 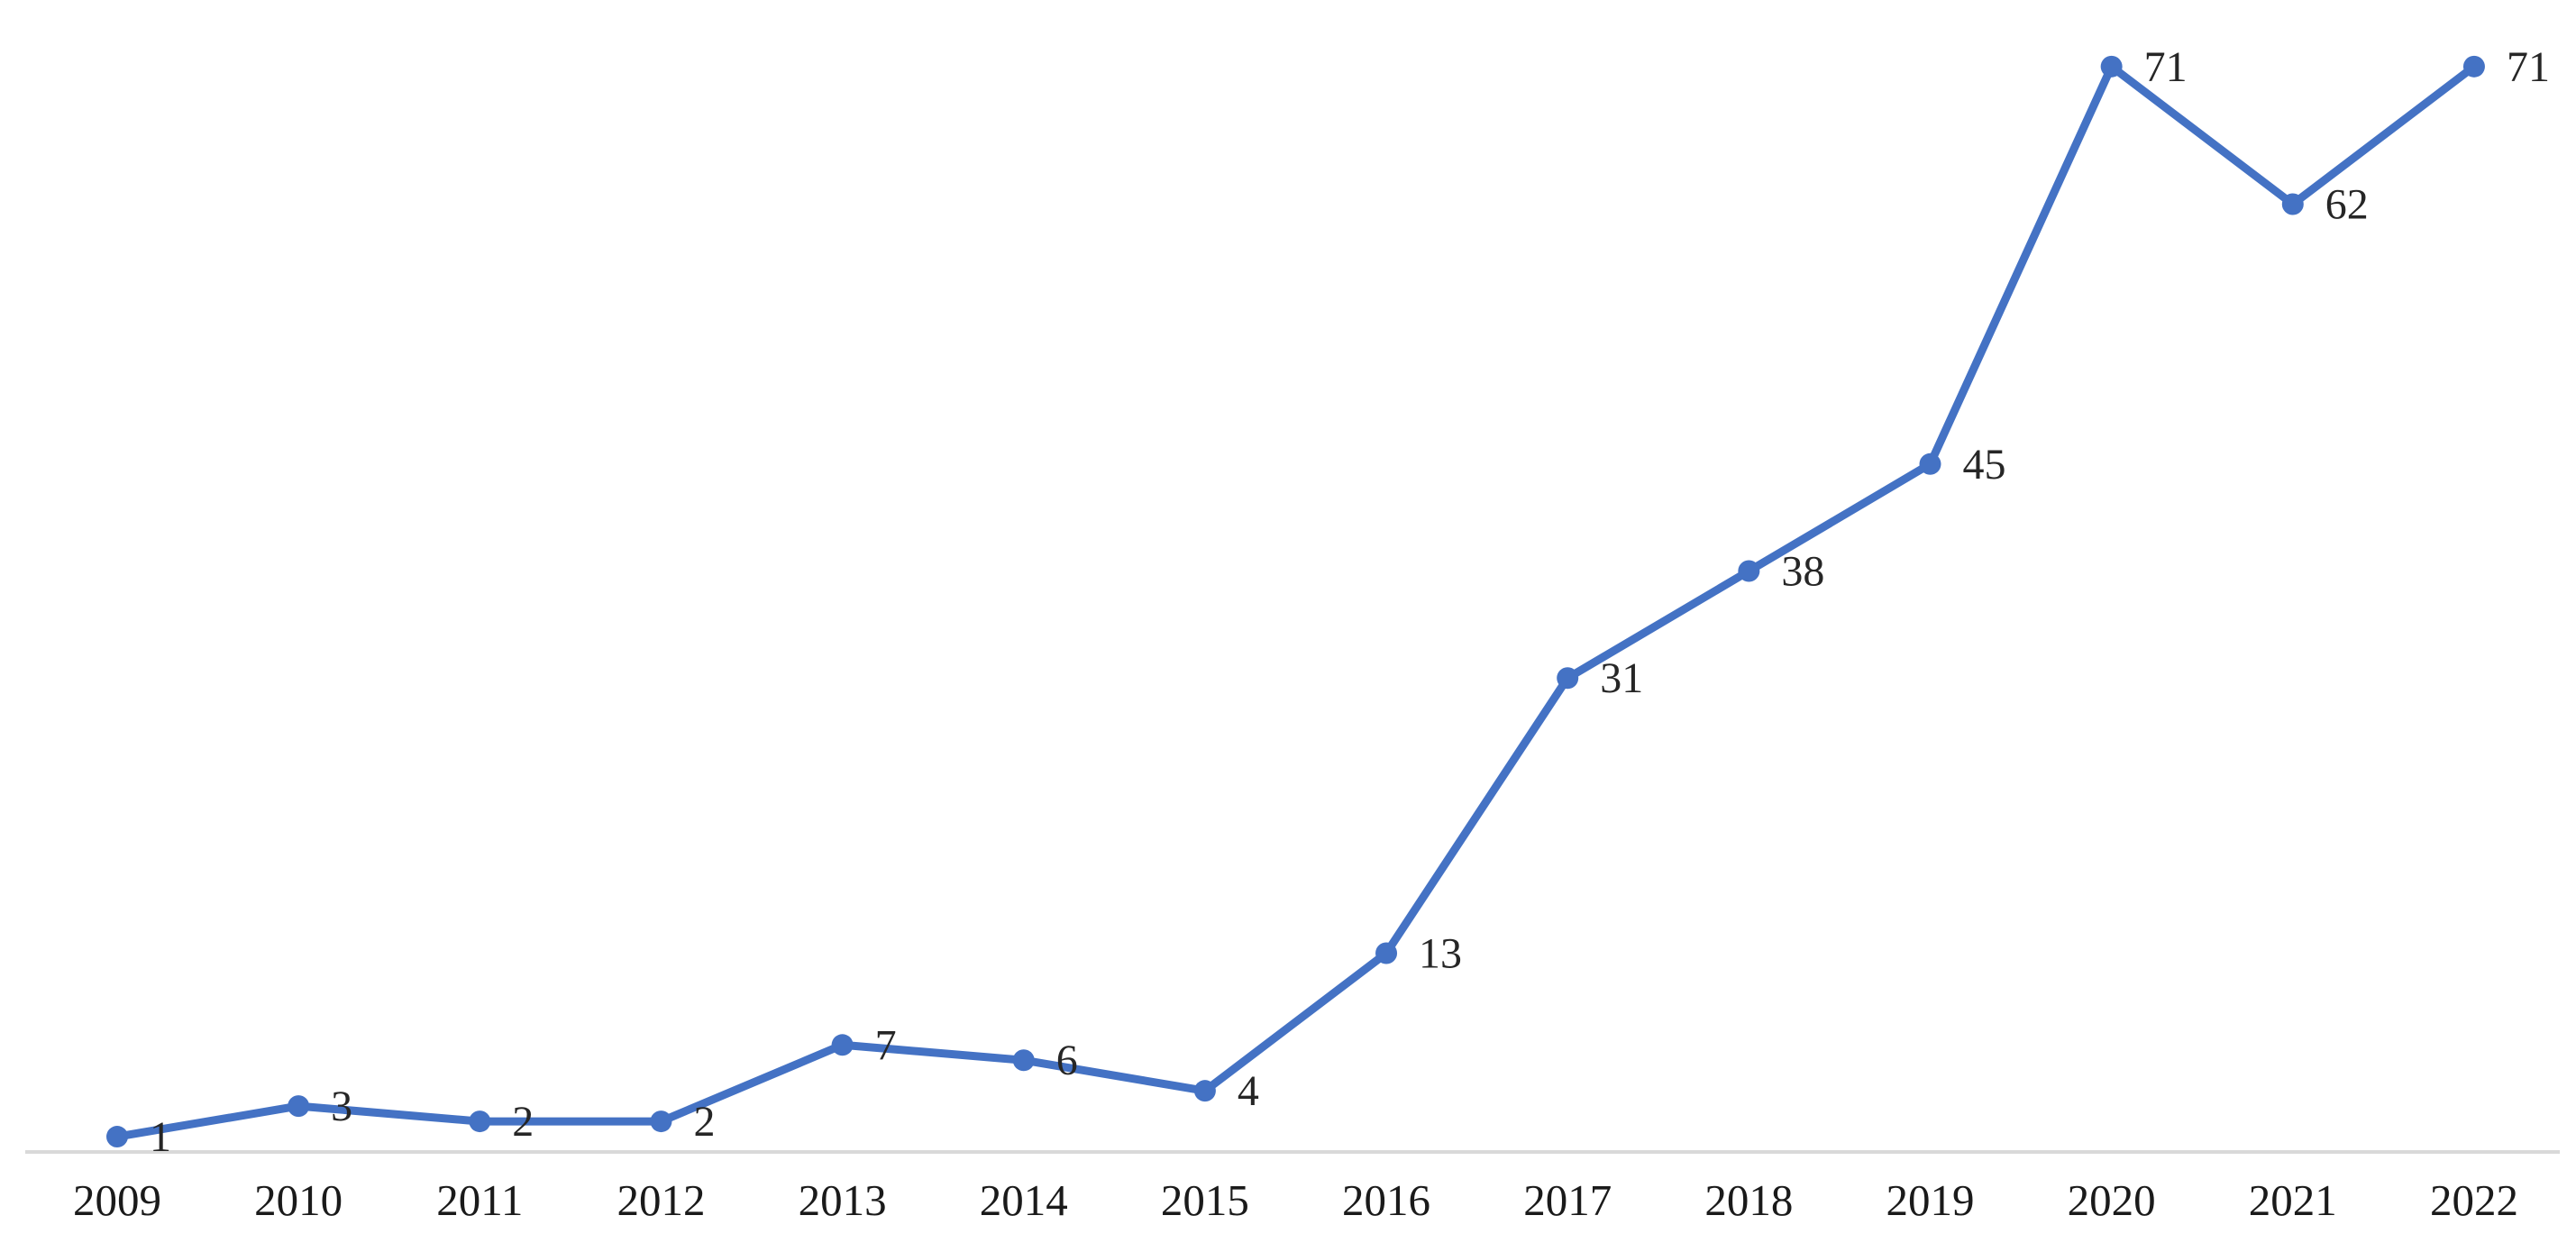 What do you see at coordinates (299, 1106) in the screenshot?
I see `data-point-marker-2010` at bounding box center [299, 1106].